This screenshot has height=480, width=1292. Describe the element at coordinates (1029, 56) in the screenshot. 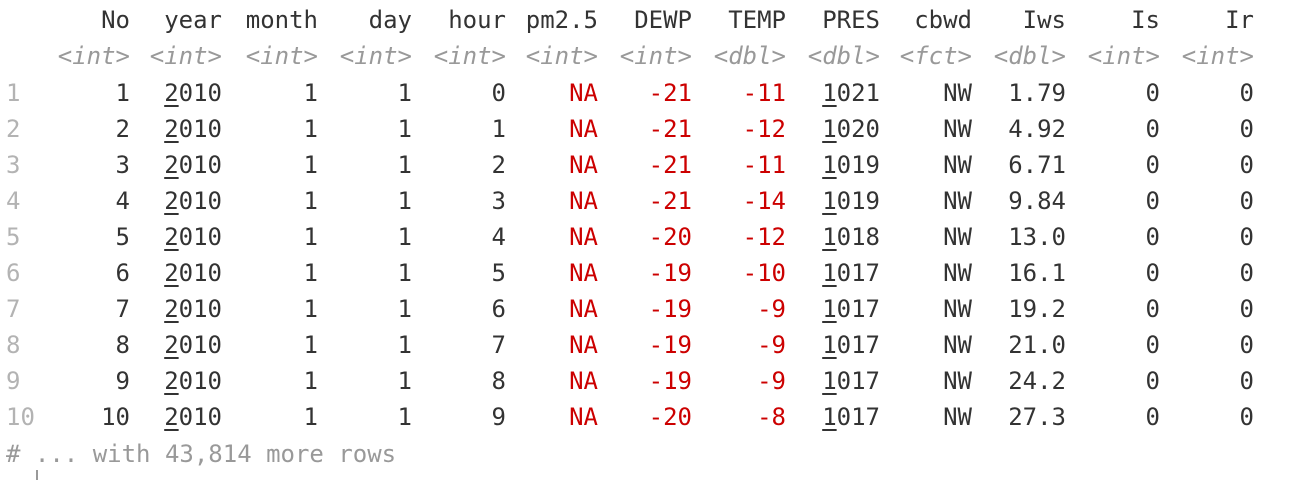

I see `column-type-iws: <dbl>` at that location.